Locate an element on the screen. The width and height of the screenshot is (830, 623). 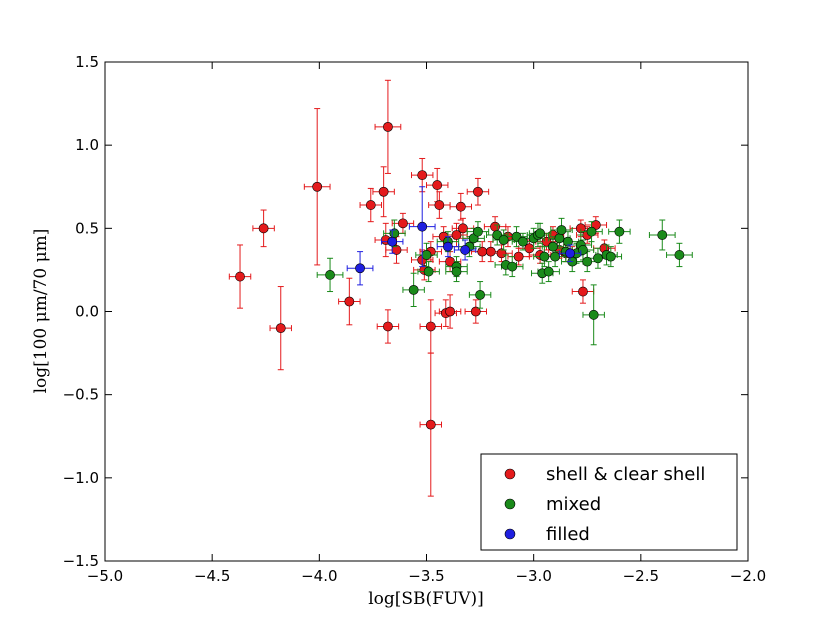
legend-box is located at coordinates (609, 502).